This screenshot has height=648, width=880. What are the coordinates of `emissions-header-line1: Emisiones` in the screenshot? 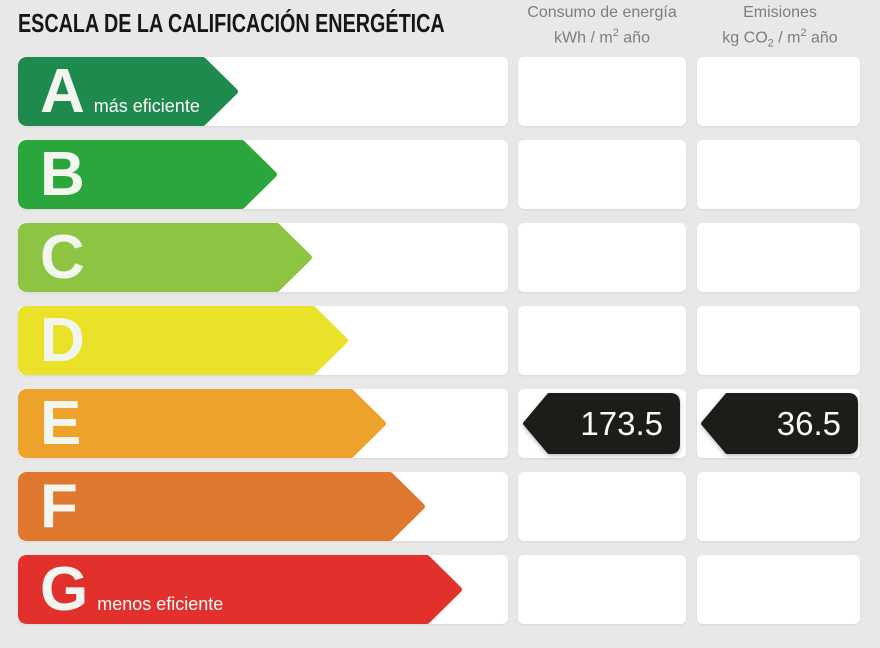 It's located at (780, 12).